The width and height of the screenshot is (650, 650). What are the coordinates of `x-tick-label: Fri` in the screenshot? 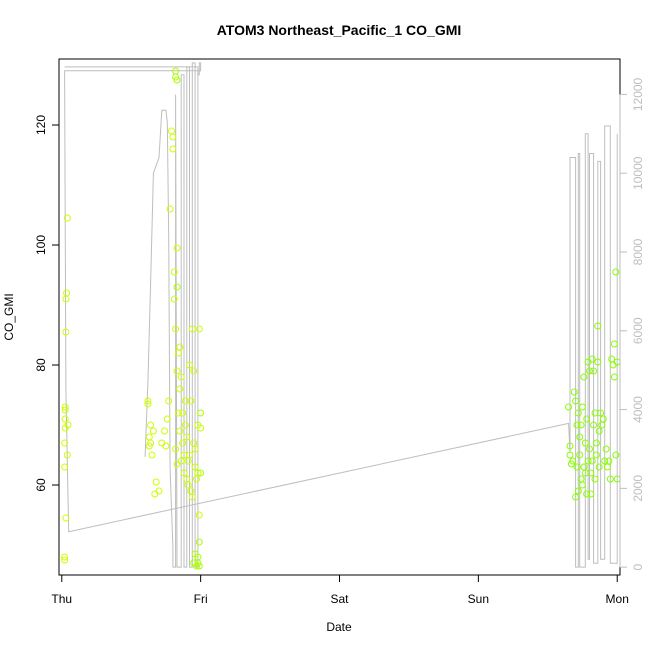 It's located at (201, 599).